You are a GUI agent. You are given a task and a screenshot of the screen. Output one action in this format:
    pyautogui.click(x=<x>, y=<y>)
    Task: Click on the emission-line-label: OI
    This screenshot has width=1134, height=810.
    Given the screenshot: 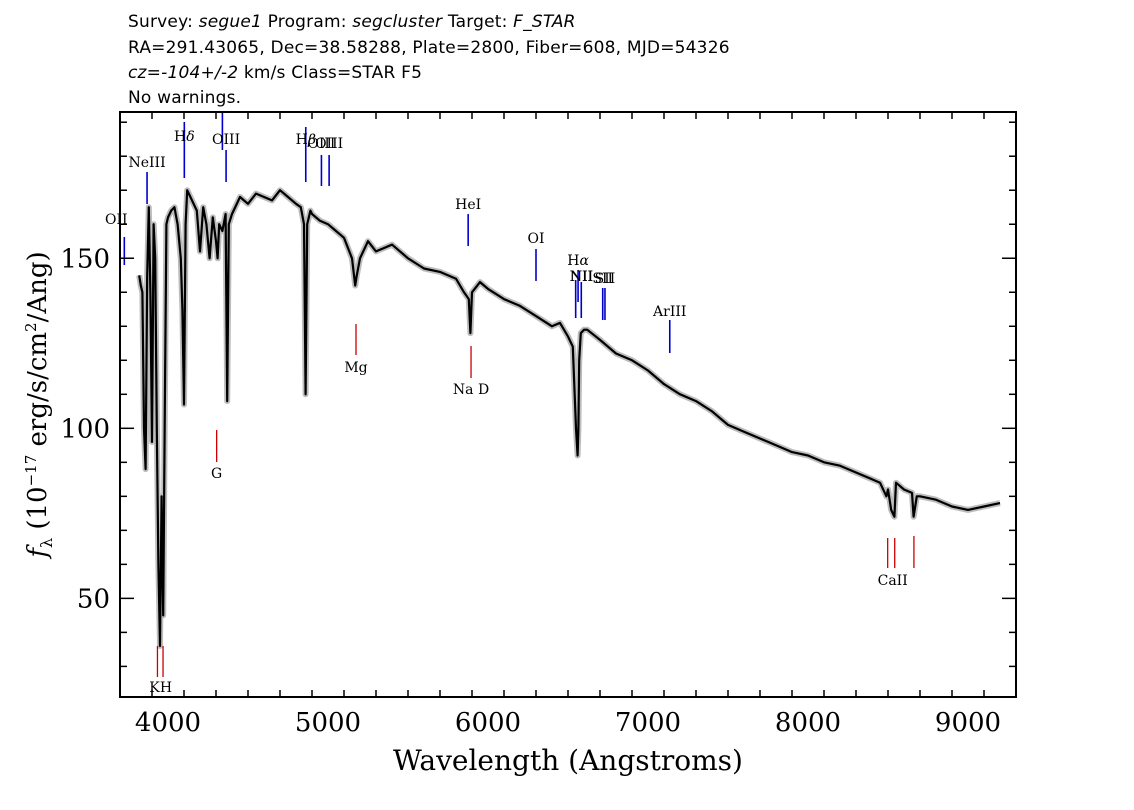 What is the action you would take?
    pyautogui.click(x=535, y=239)
    